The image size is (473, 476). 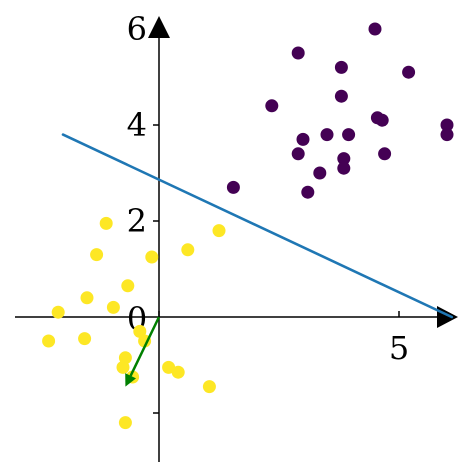 I want to click on y-axis-arrowhead, so click(x=159, y=27).